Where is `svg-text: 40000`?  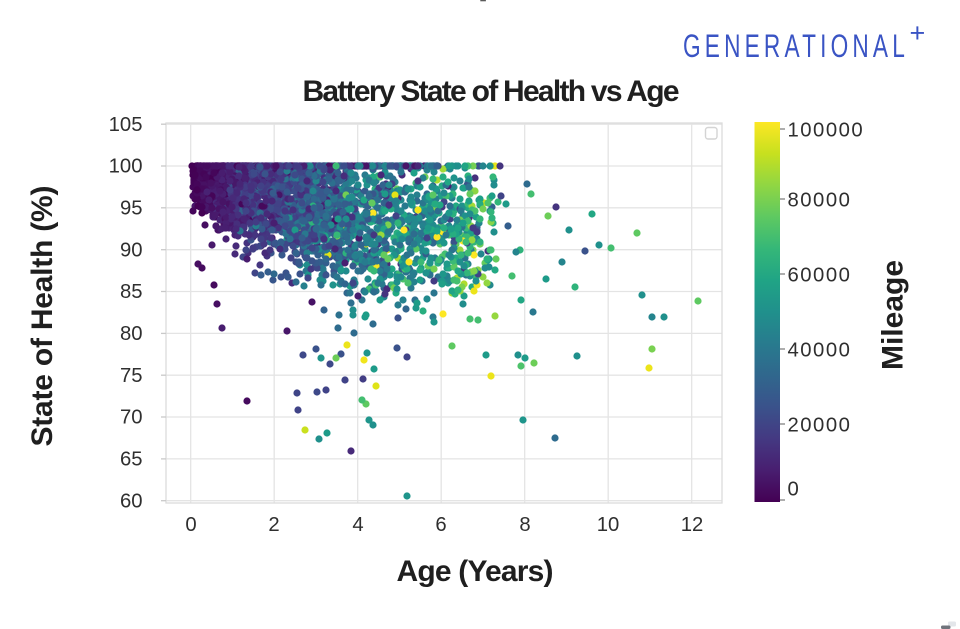 svg-text: 40000 is located at coordinates (820, 350).